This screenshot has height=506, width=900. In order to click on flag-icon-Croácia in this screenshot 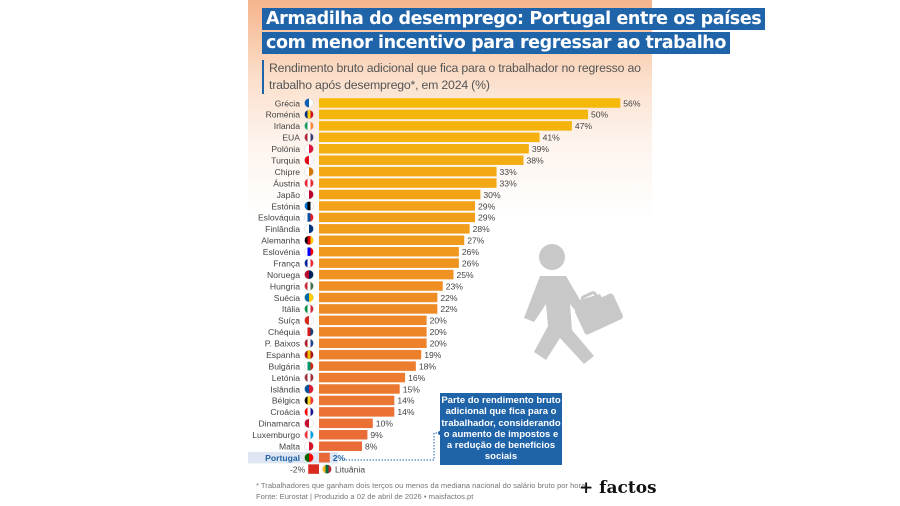, I will do `click(309, 412)`.